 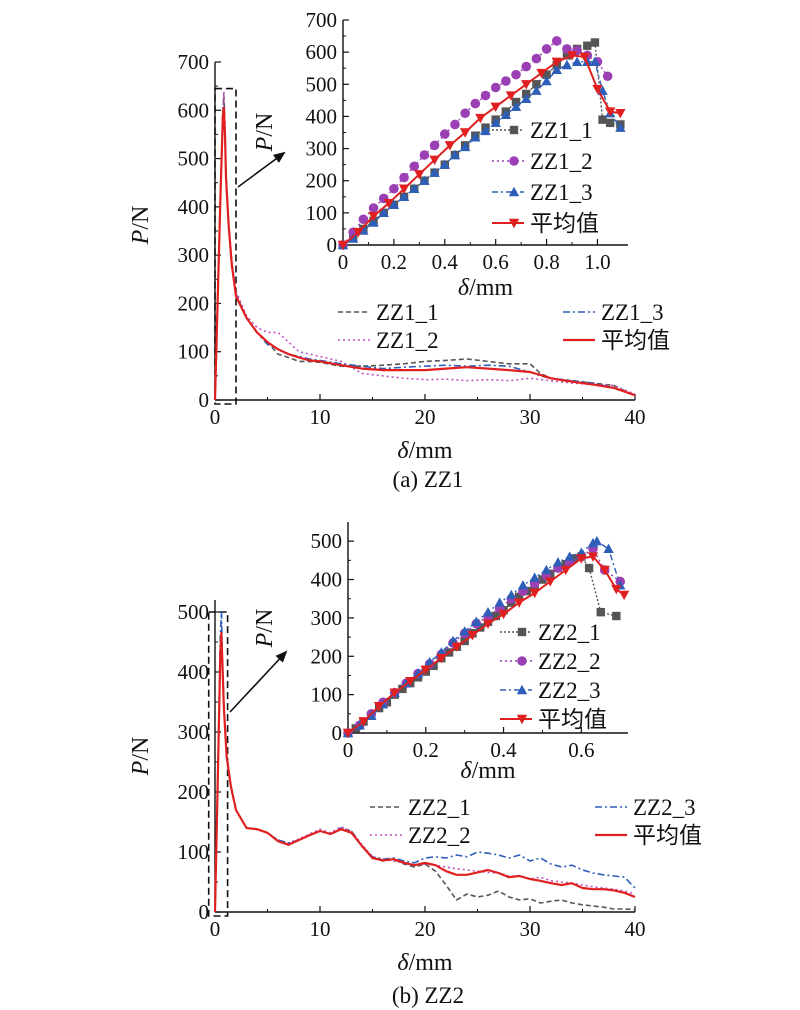 I want to click on zoom-region-box, so click(x=225, y=246).